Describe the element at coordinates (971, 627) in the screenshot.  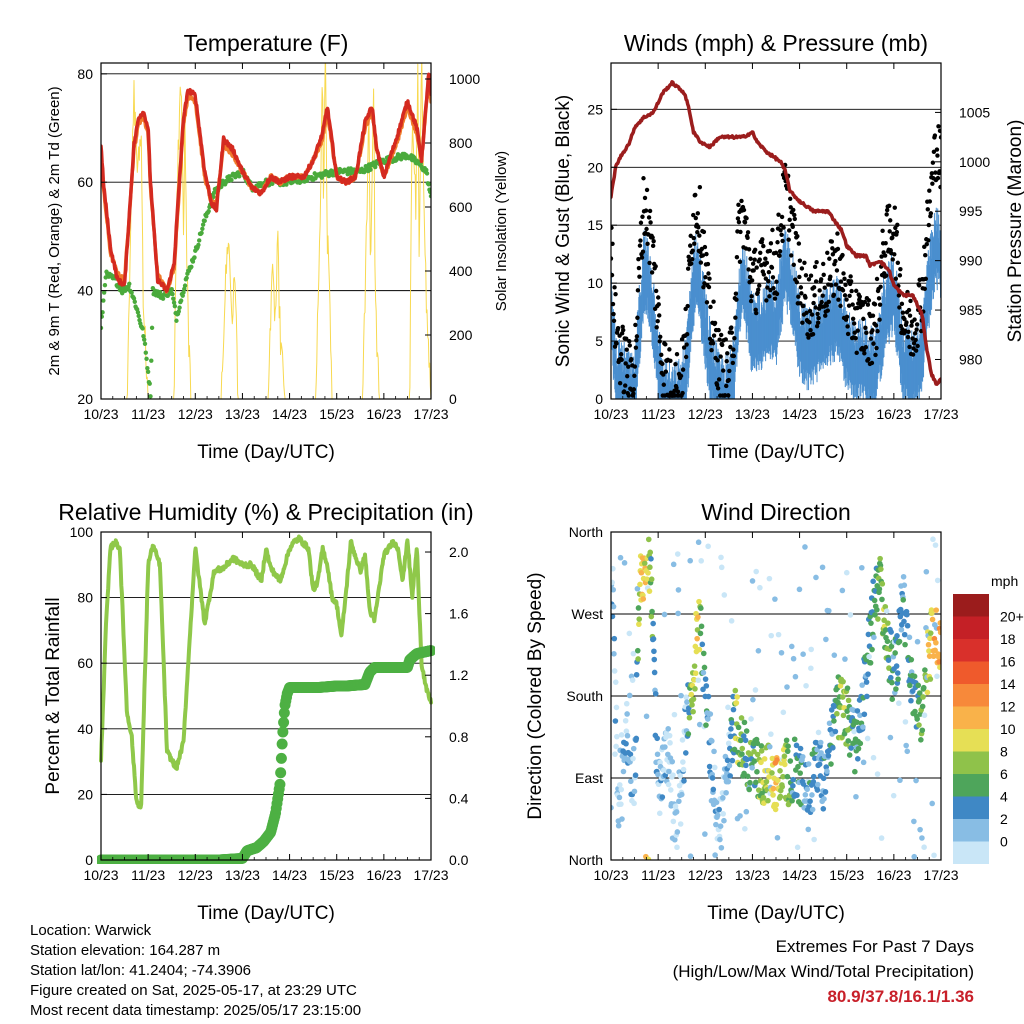
I see `legend-swatch` at that location.